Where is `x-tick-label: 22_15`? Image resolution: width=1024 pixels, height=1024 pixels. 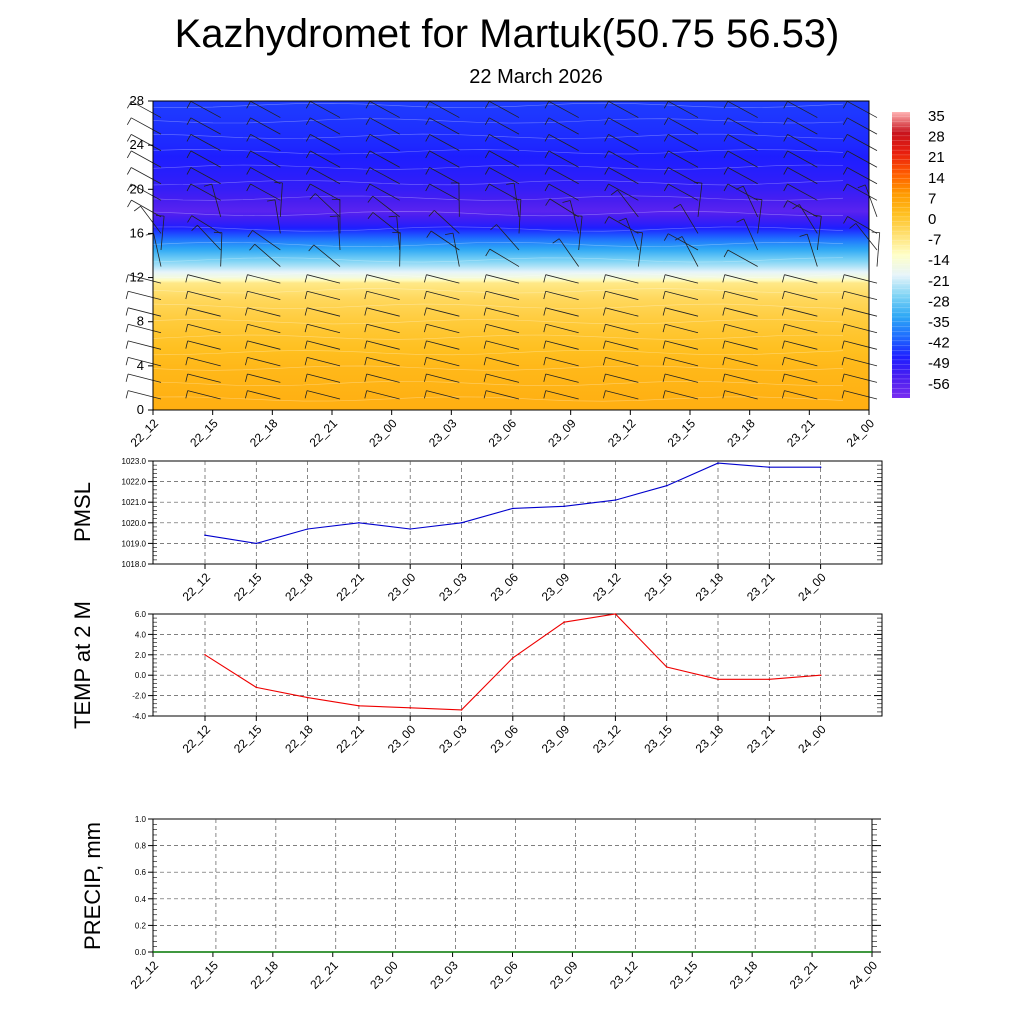
x-tick-label: 22_15 is located at coordinates (248, 739).